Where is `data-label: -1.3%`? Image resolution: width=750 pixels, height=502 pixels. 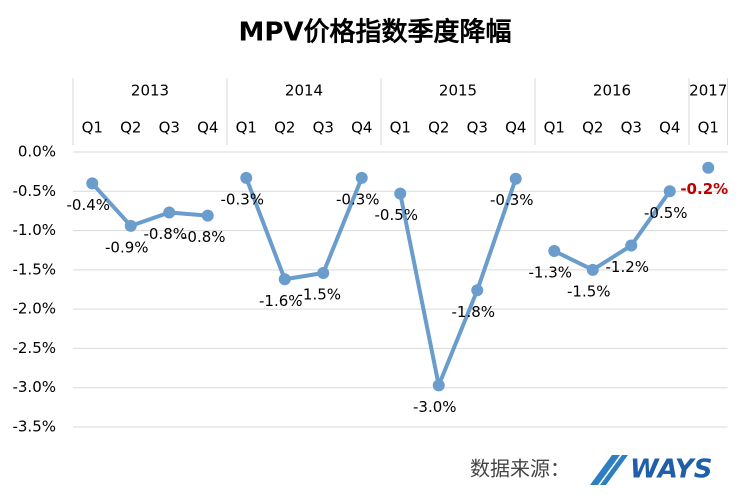
data-label: -1.3% is located at coordinates (550, 273).